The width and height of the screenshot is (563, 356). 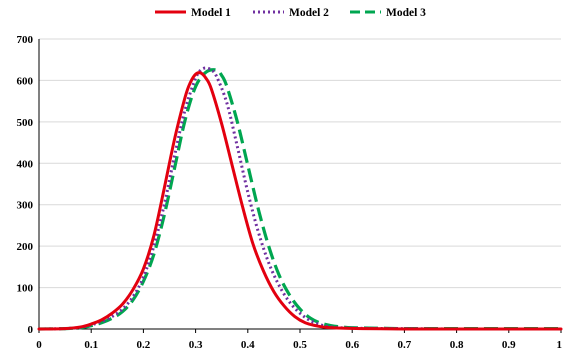 What do you see at coordinates (25, 81) in the screenshot?
I see `y-tick-label: 600` at bounding box center [25, 81].